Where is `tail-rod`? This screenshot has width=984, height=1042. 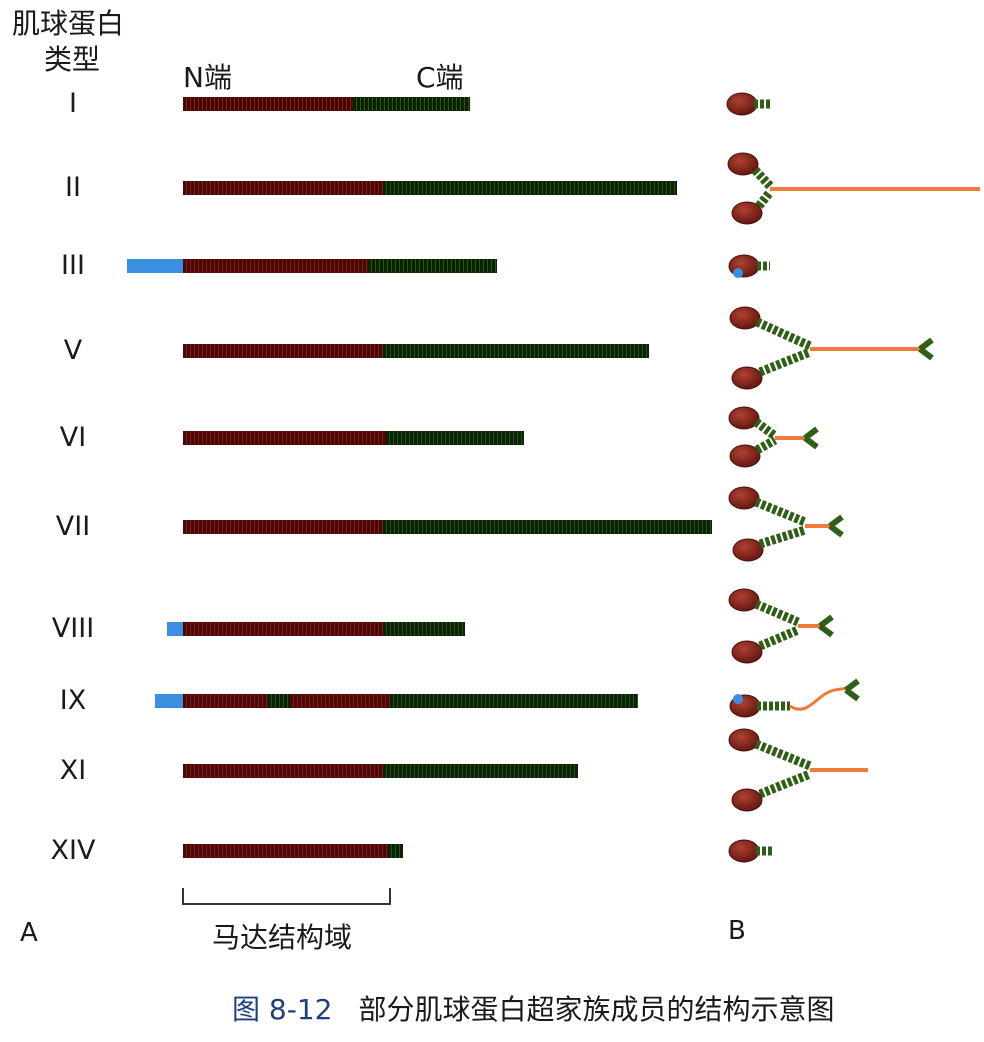 tail-rod is located at coordinates (819, 698).